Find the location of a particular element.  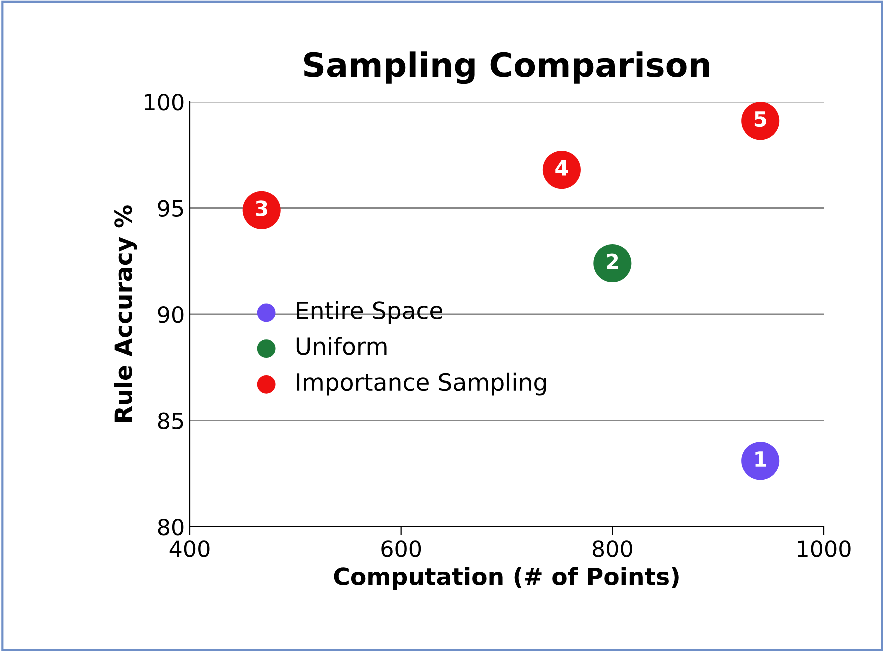

legend-label: Uniform is located at coordinates (341, 346).